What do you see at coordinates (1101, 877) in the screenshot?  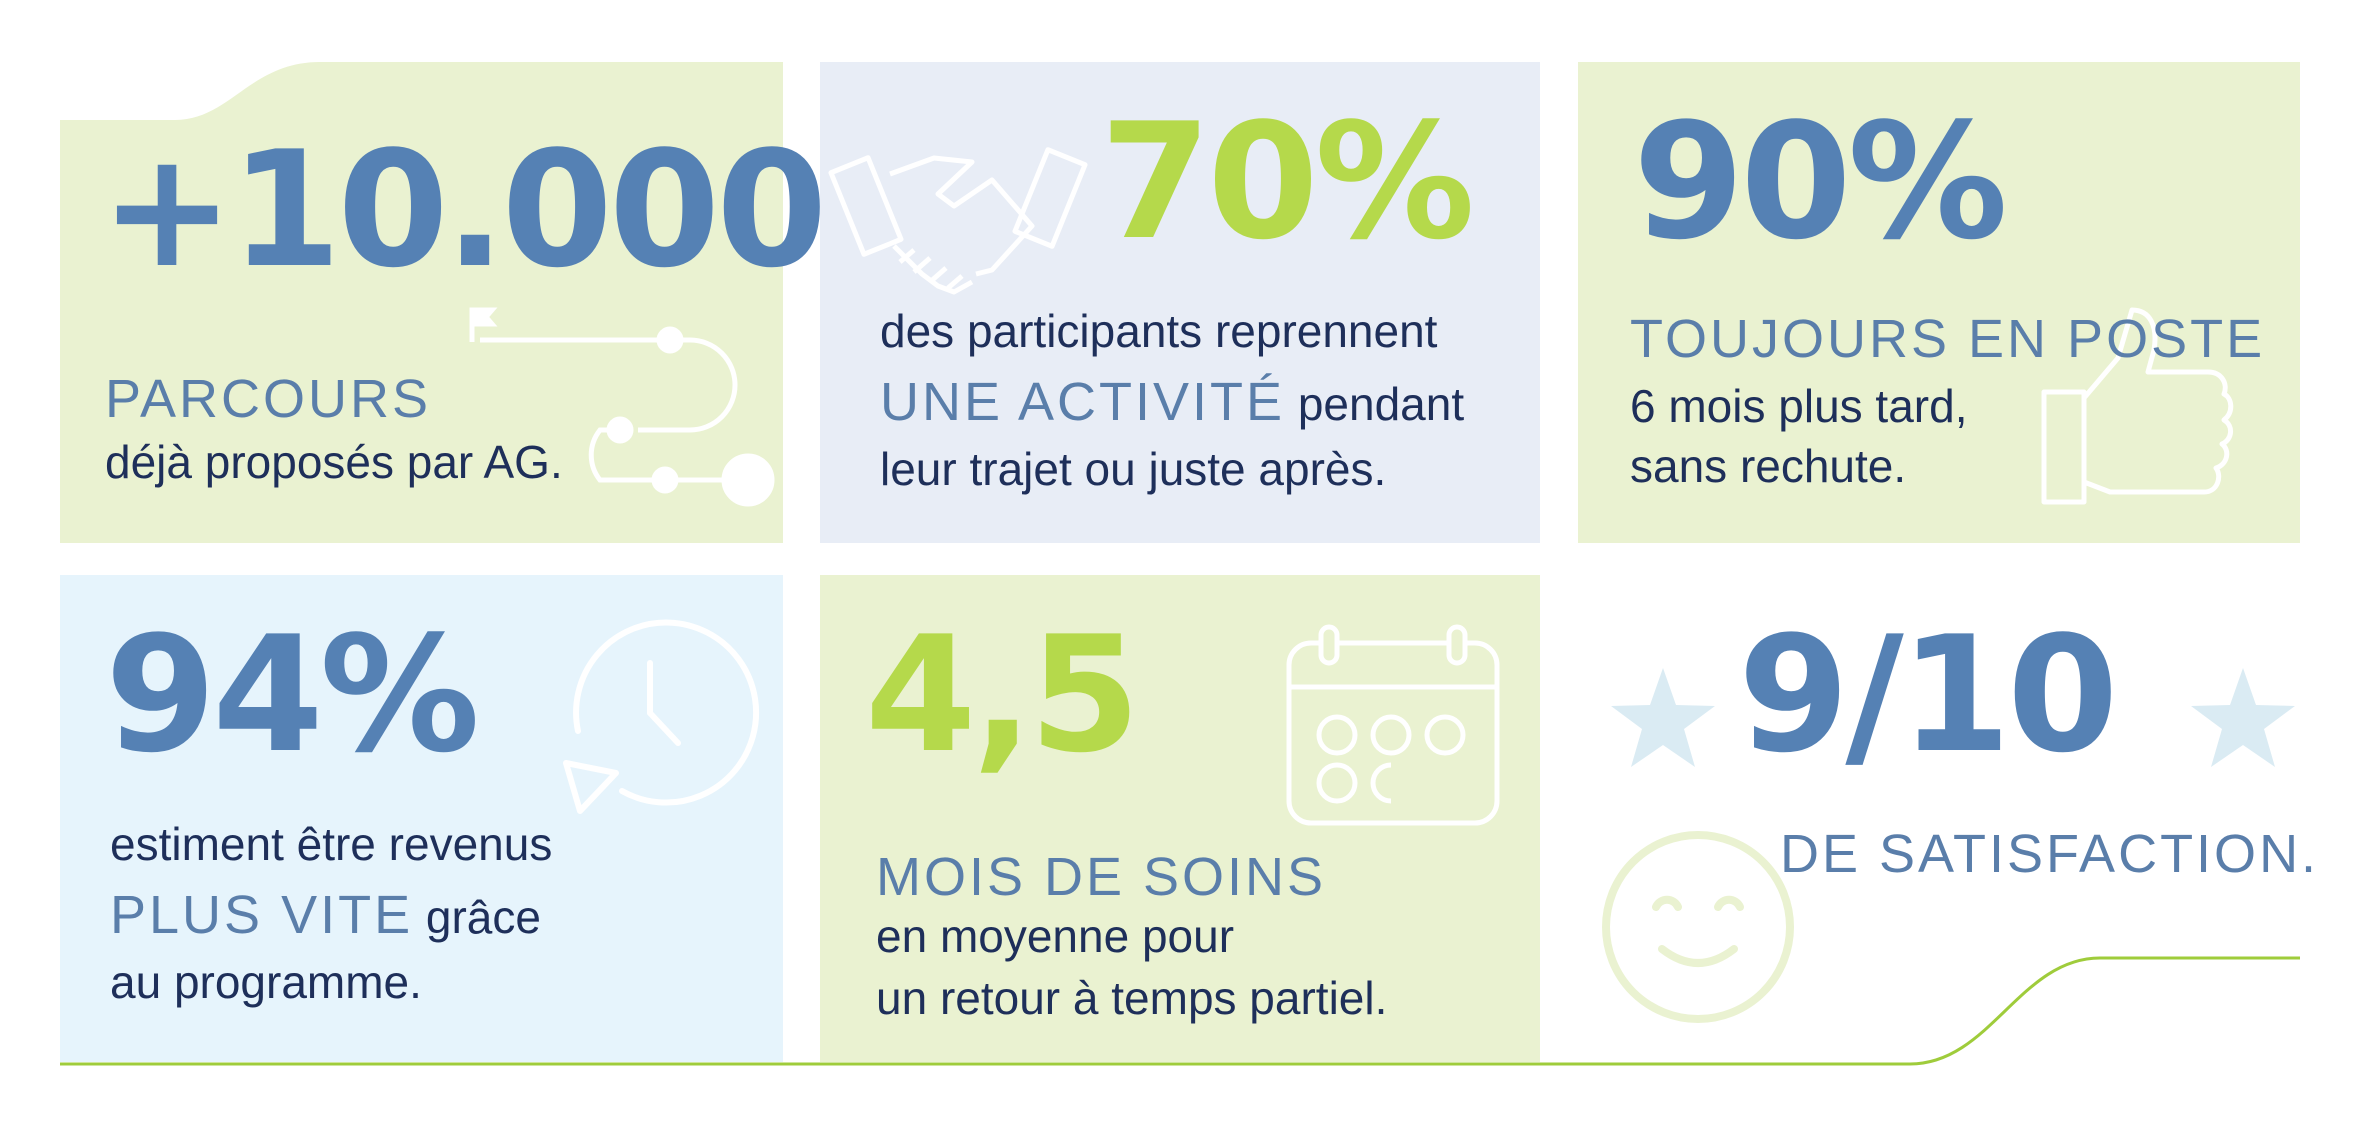 I see `stat-caption: MOIS DE SOINS` at bounding box center [1101, 877].